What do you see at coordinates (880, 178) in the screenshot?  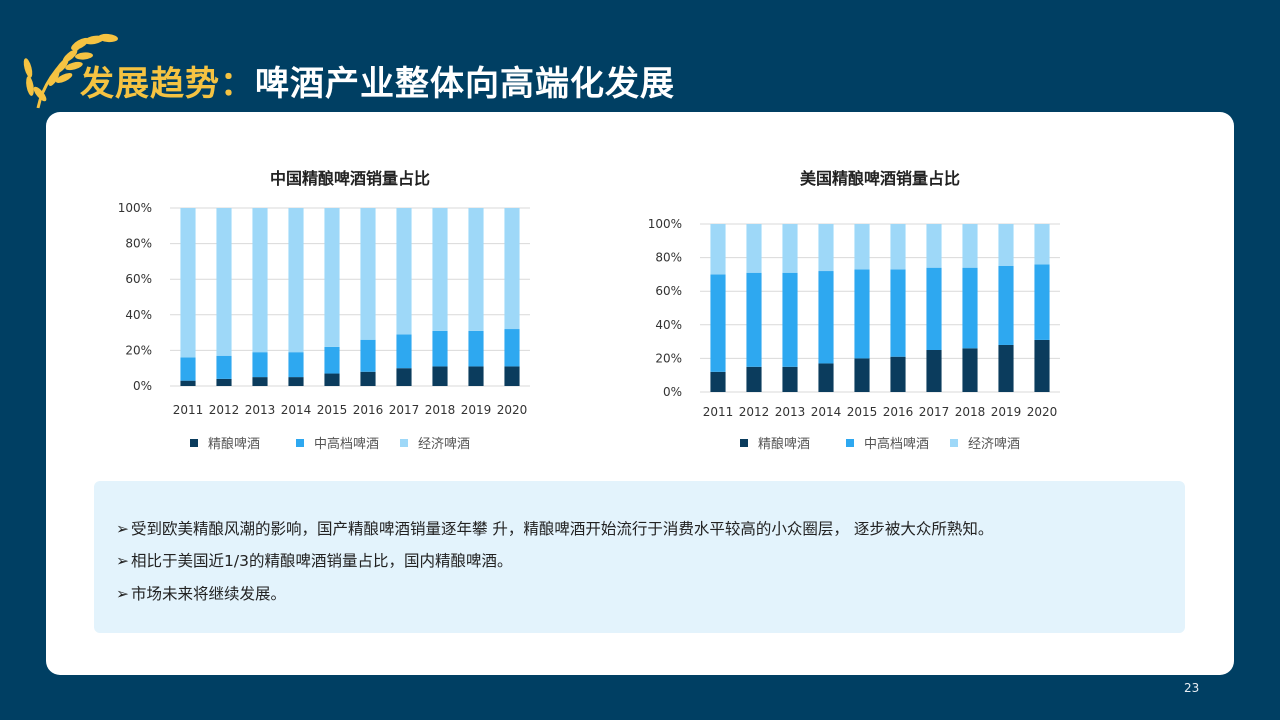 I see `chart-title: 美国精酿啤酒销量占比` at bounding box center [880, 178].